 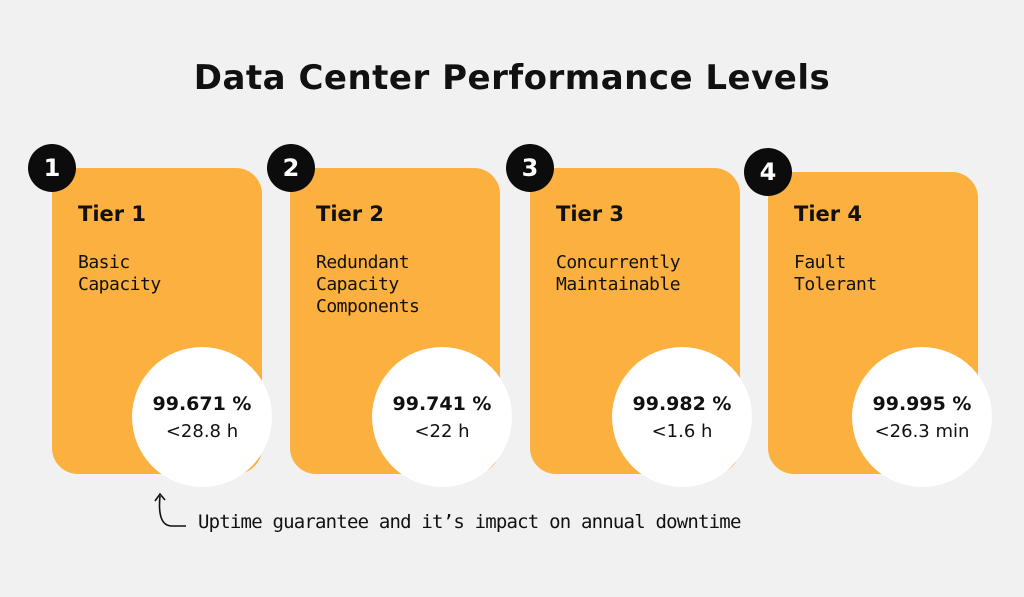 I want to click on annual-downtime: <28.8 h, so click(x=202, y=431).